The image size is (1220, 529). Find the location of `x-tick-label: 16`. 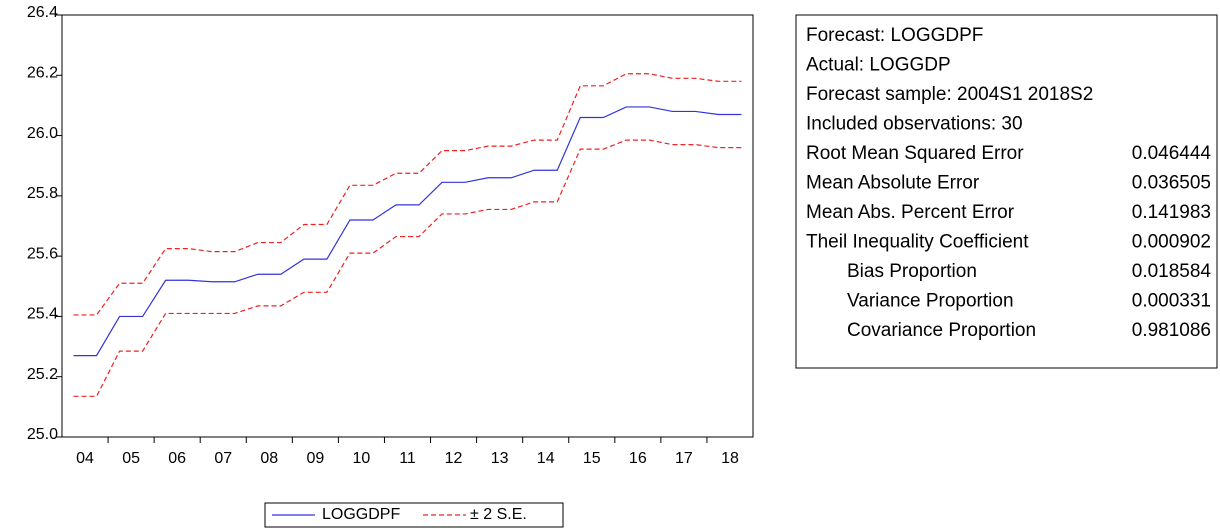

x-tick-label: 16 is located at coordinates (638, 458).